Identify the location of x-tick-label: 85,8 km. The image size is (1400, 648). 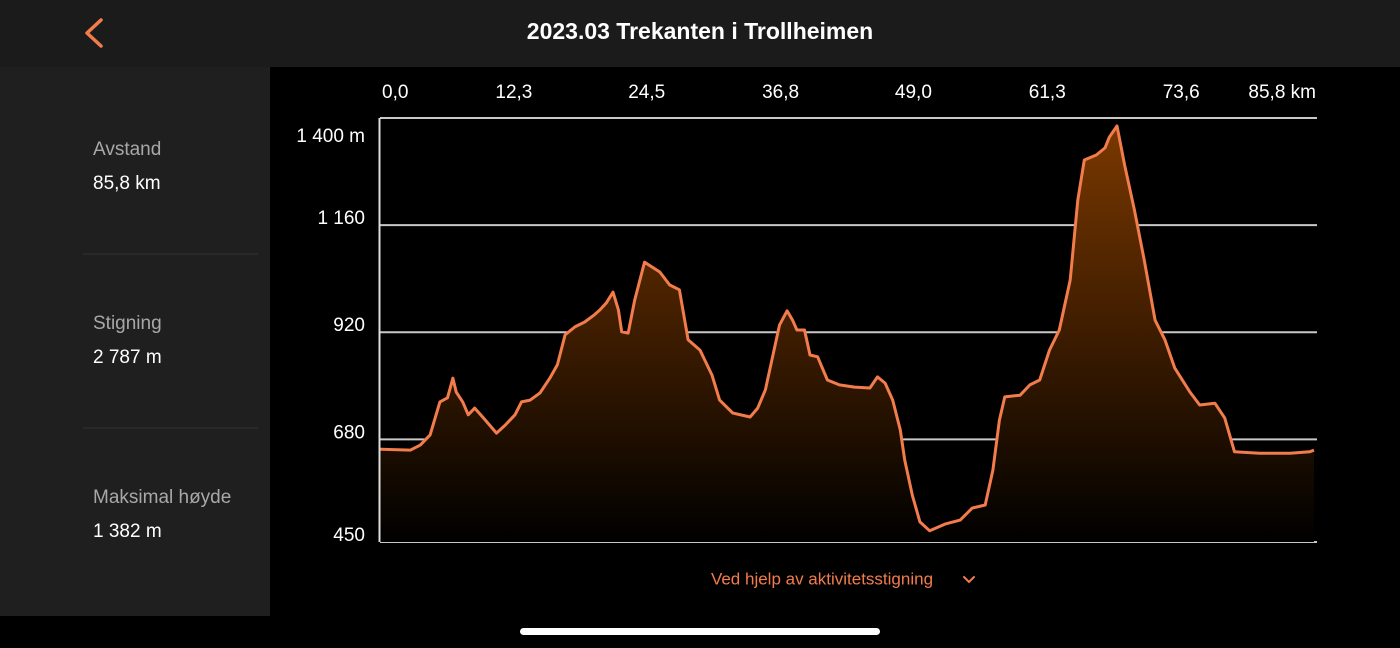
(1282, 92).